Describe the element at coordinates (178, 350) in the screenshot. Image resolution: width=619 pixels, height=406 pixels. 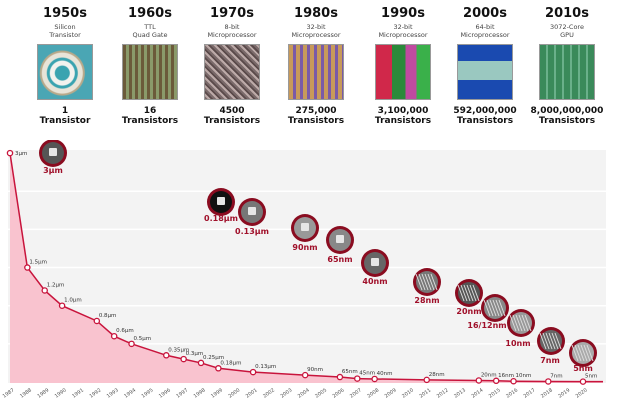
I see `data-label: 0.35µm` at that location.